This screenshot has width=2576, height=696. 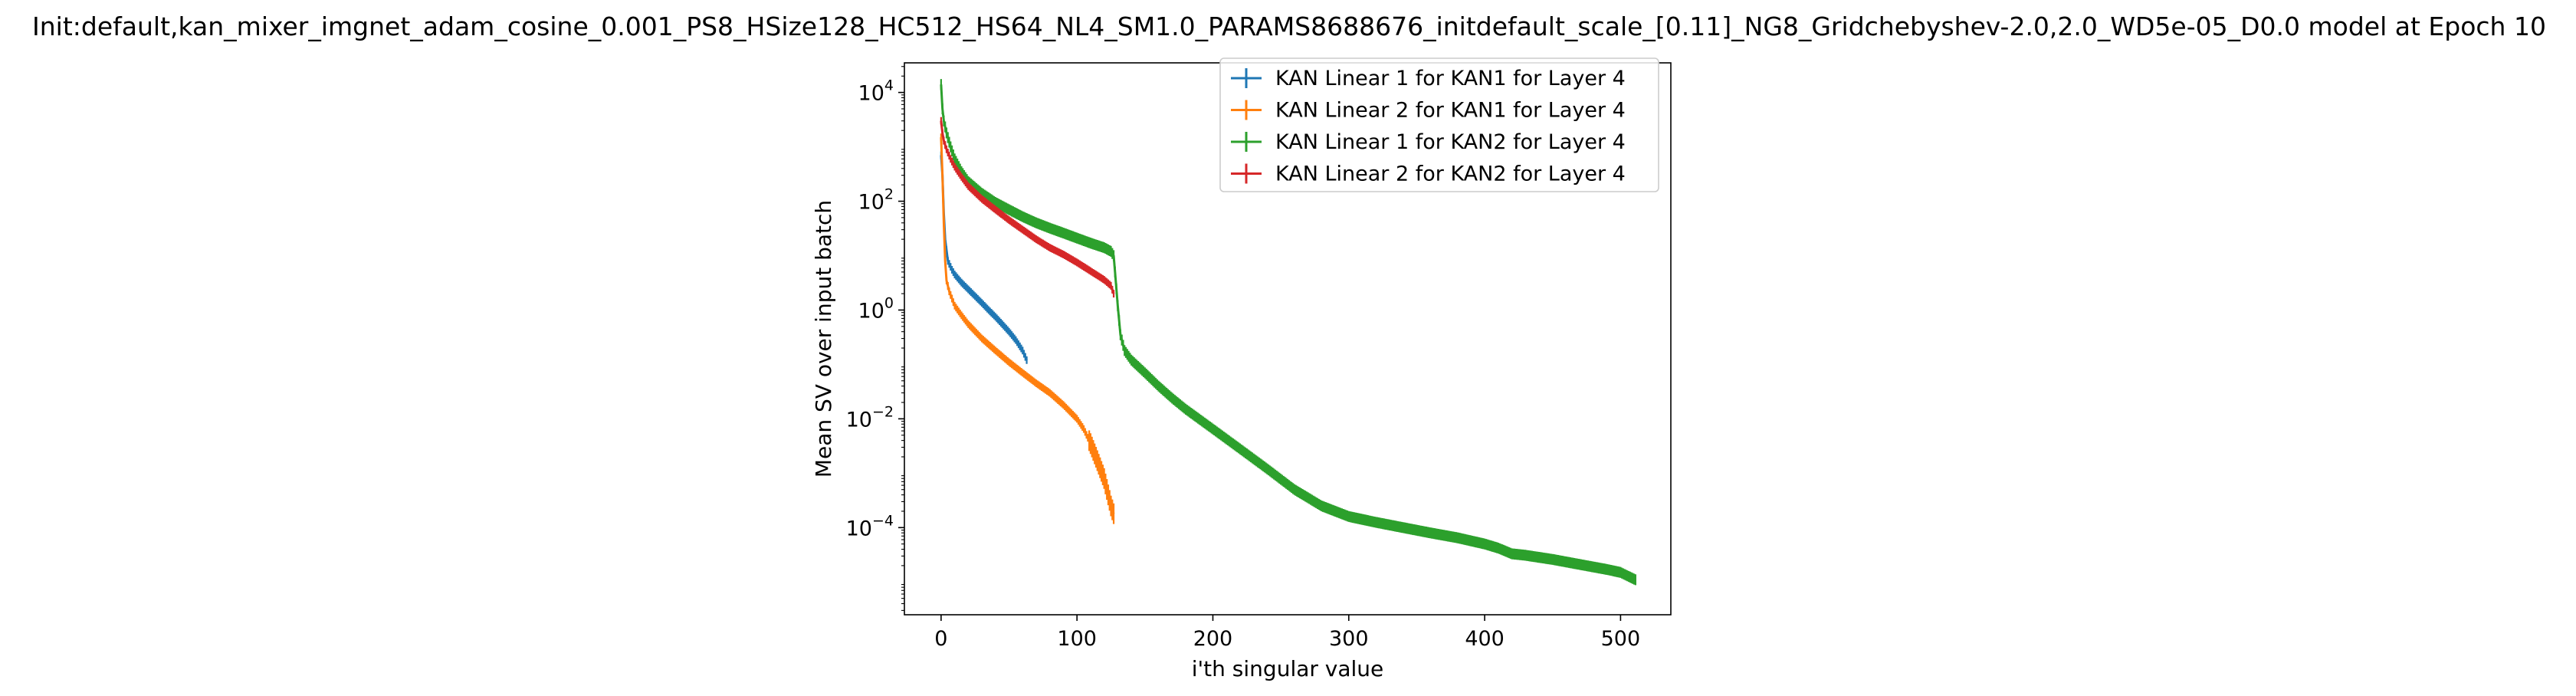 I want to click on y-tick-label: 10⁴, so click(x=876, y=91).